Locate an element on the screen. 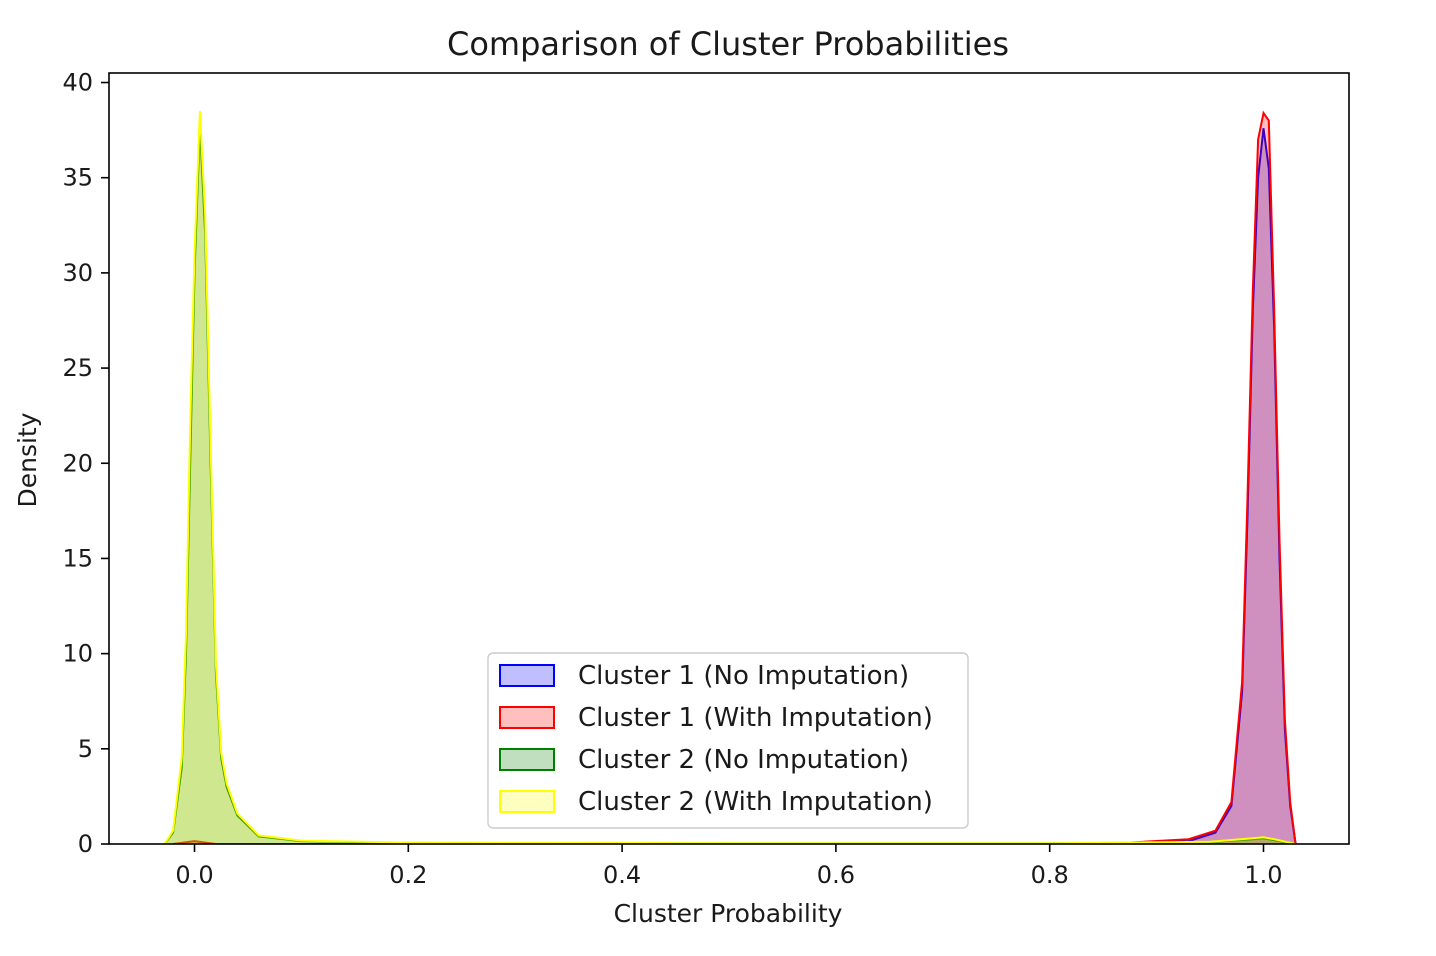 The width and height of the screenshot is (1436, 956). legend-frame is located at coordinates (728, 740).